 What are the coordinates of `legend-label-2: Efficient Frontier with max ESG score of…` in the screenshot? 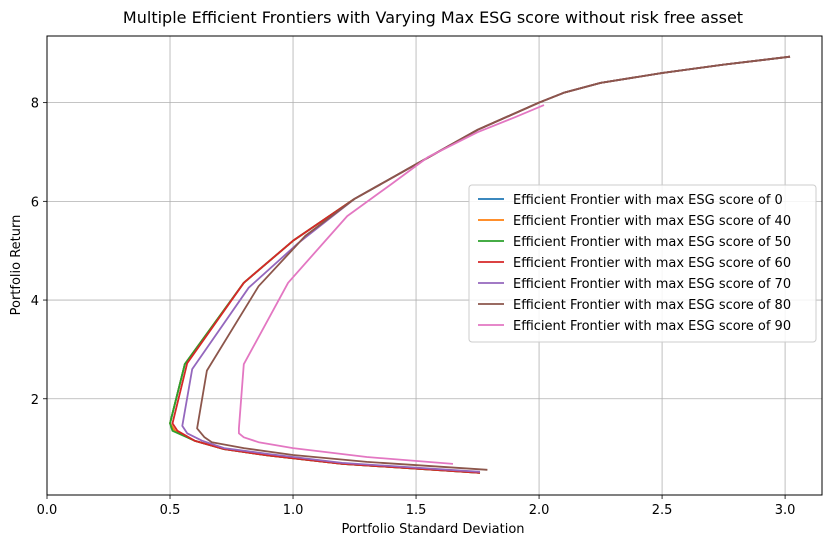 It's located at (652, 242).